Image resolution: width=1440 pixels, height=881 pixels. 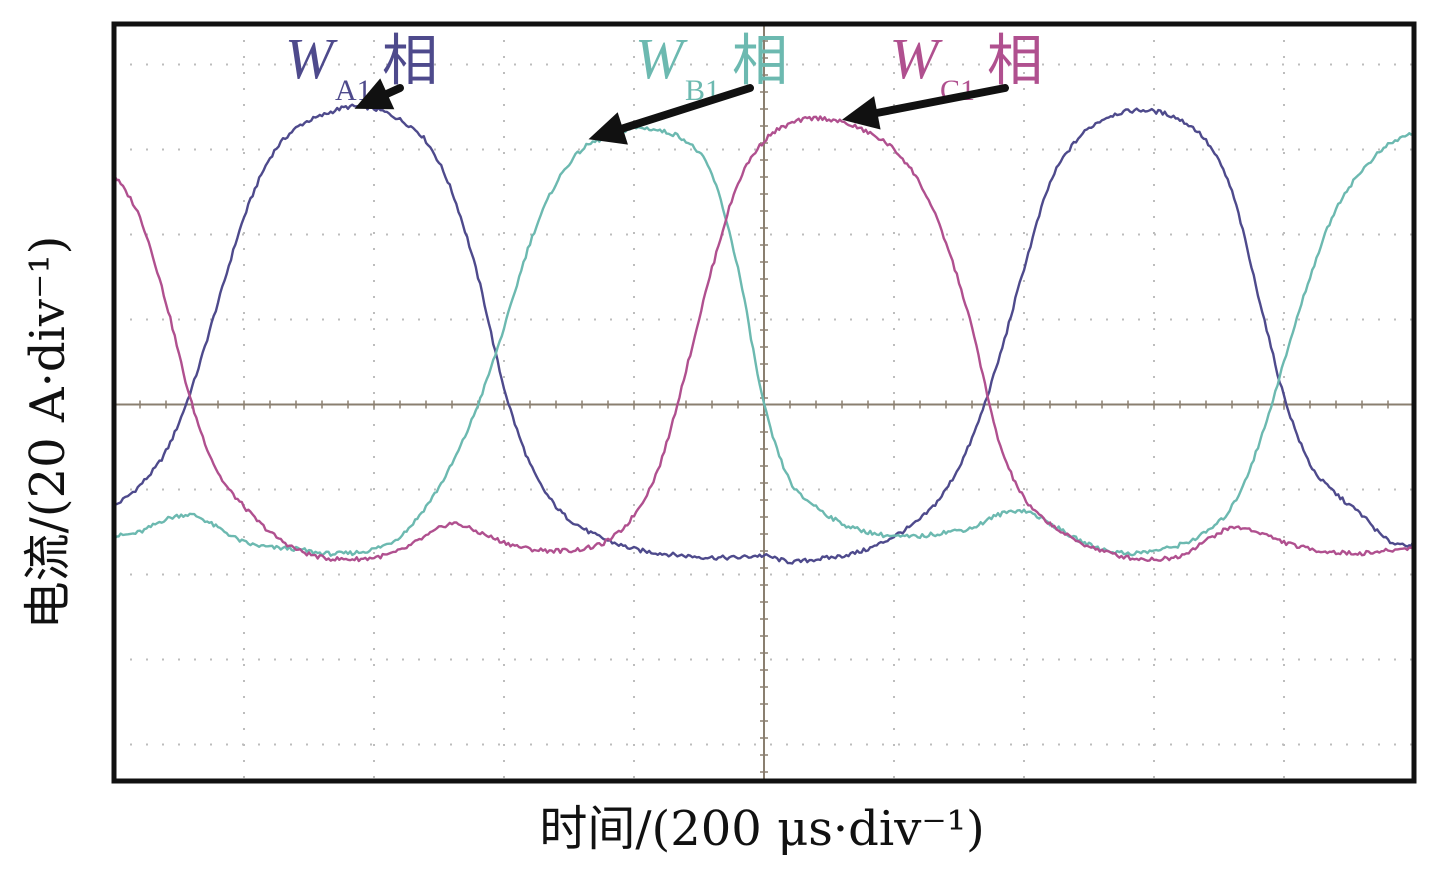 I want to click on series-label-A1: W A1 相, so click(x=361, y=66).